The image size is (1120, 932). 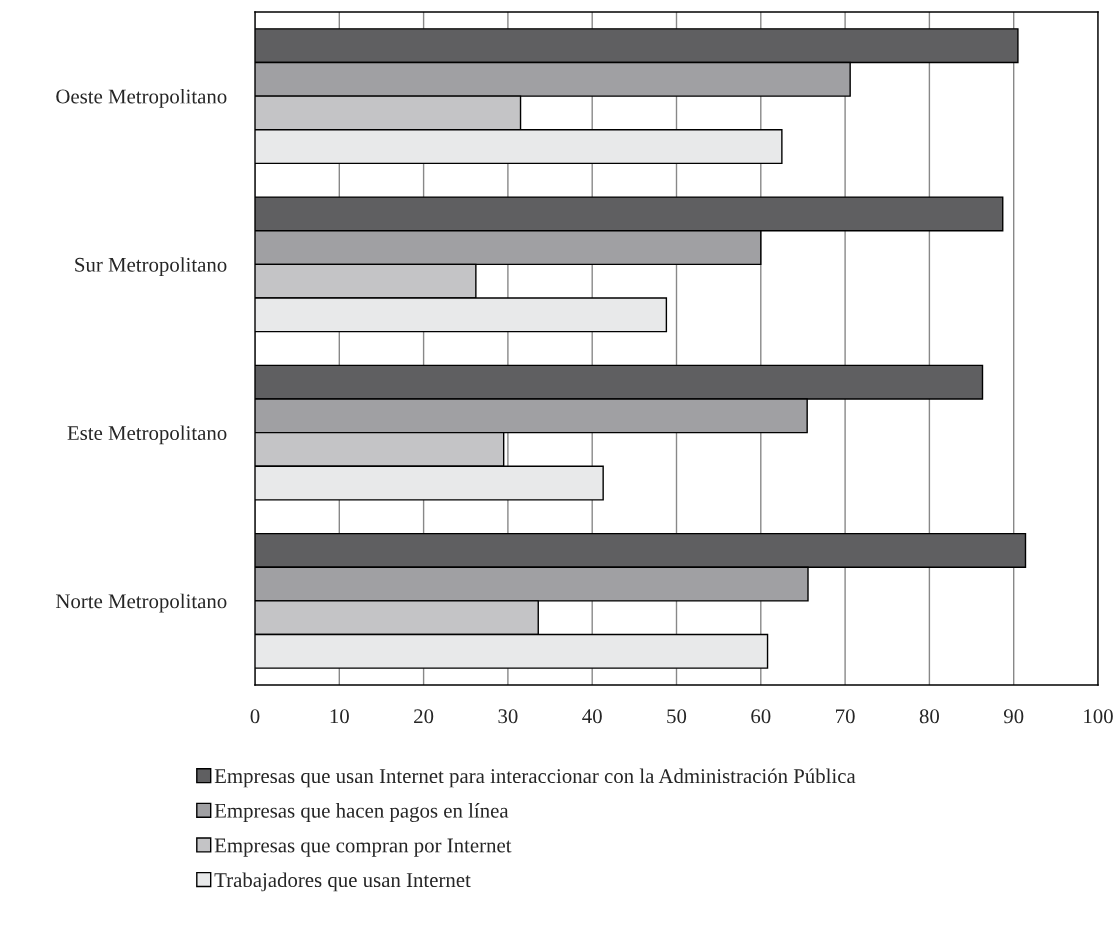 What do you see at coordinates (424, 716) in the screenshot?
I see `x-tick-label: 20` at bounding box center [424, 716].